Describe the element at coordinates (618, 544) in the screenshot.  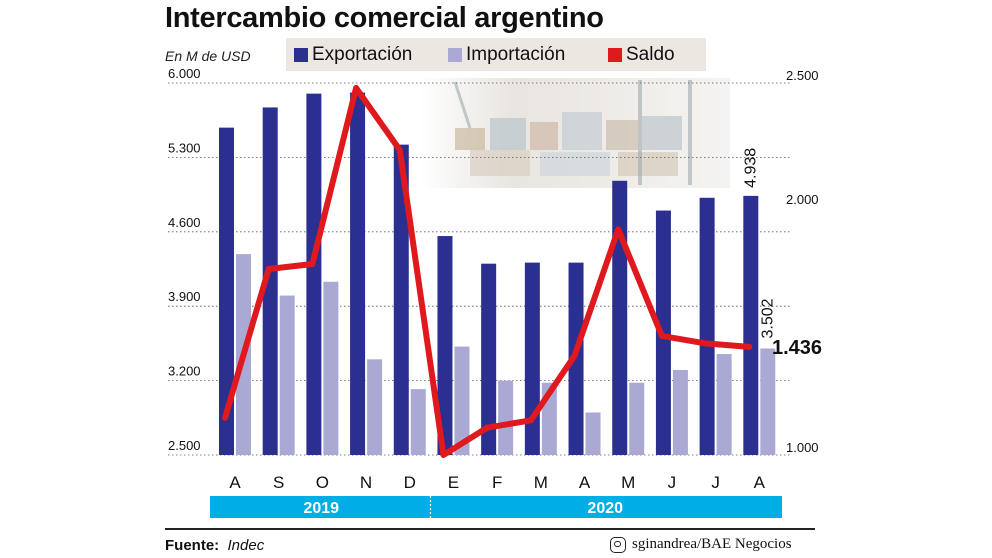
I see `instagram-icon` at that location.